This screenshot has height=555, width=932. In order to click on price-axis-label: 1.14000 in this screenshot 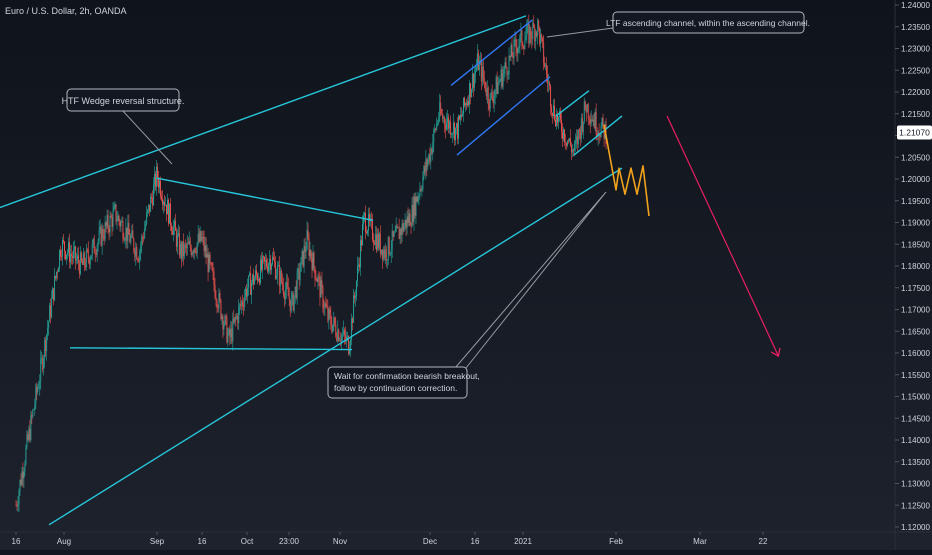, I will do `click(915, 440)`.